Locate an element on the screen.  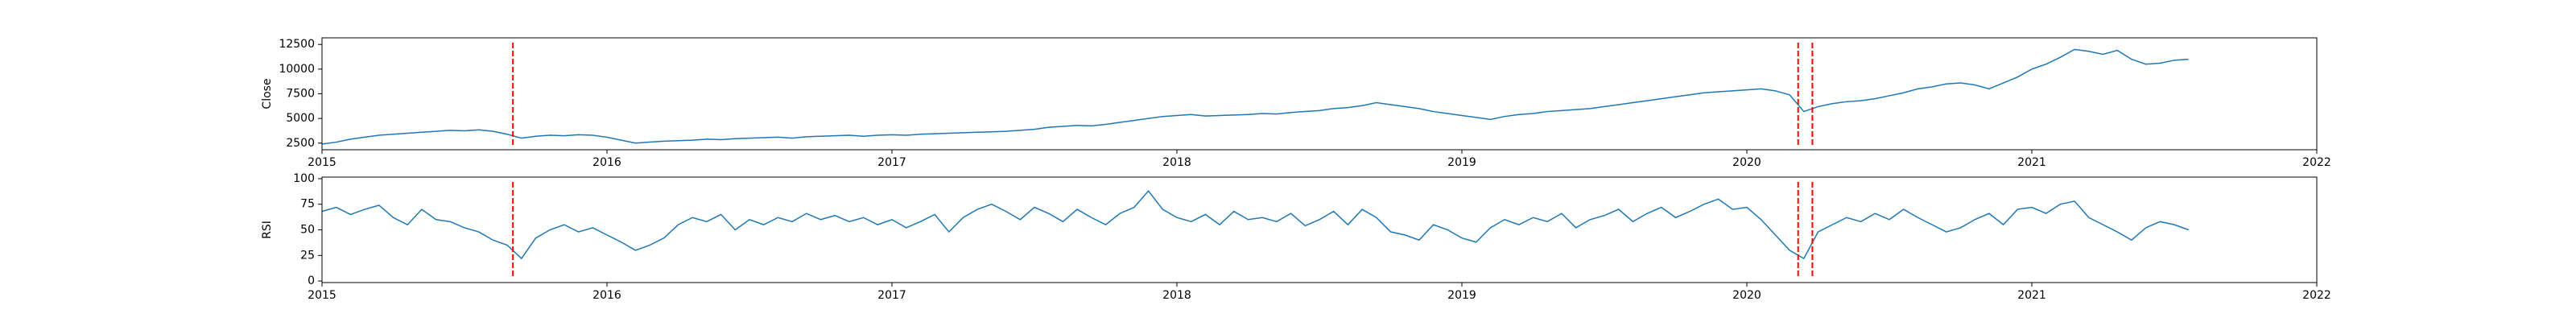
y-tick-label: 75 is located at coordinates (307, 204).